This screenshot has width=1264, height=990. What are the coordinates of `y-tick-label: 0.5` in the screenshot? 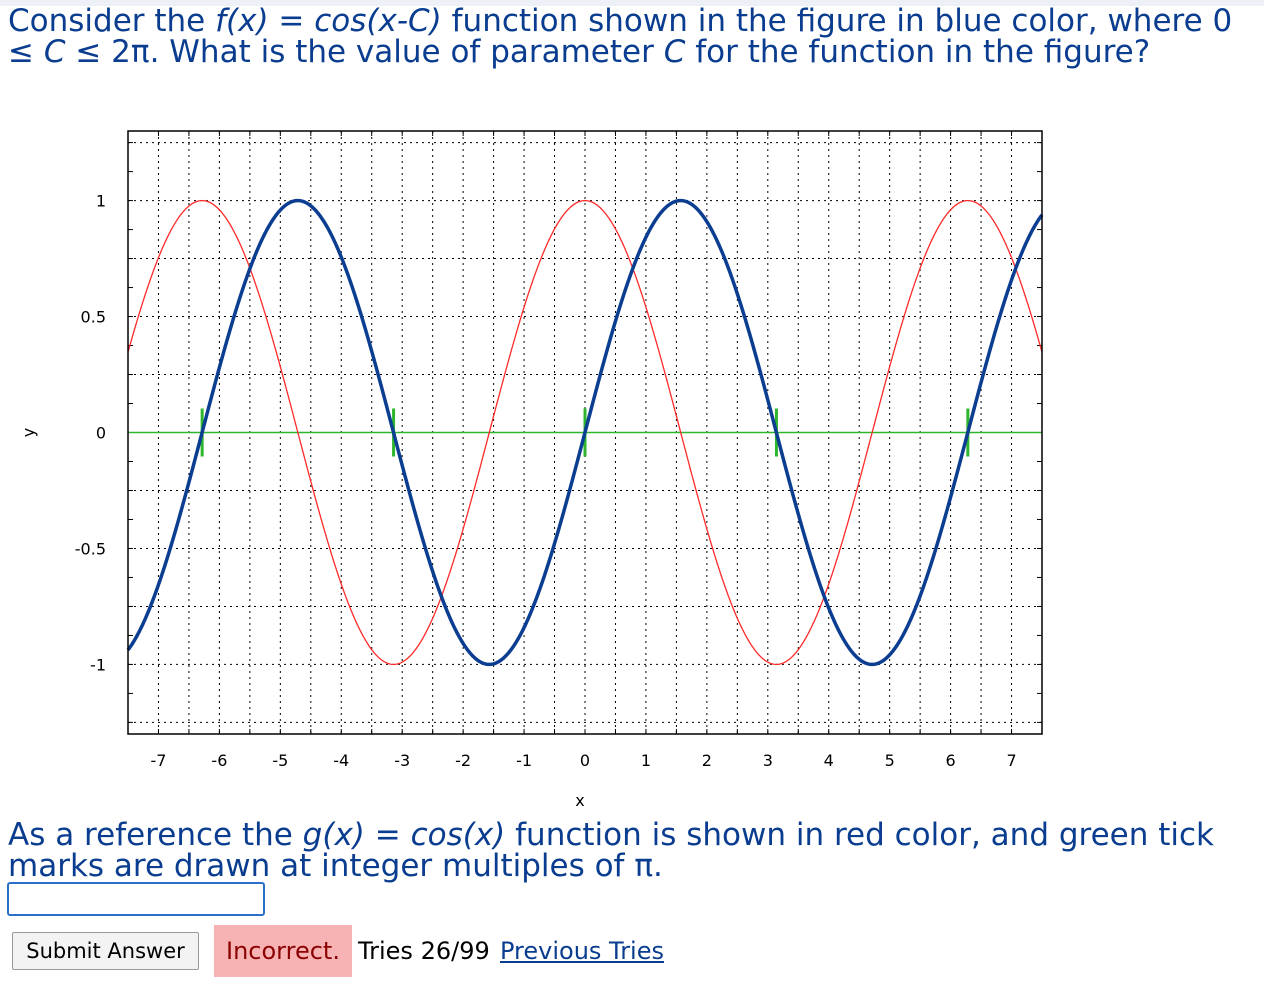 It's located at (93, 317).